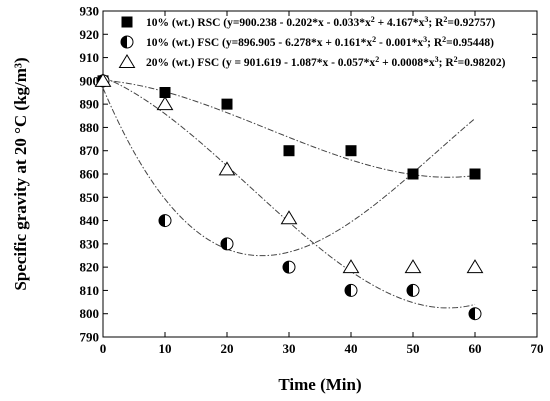 This screenshot has width=550, height=401. What do you see at coordinates (227, 348) in the screenshot?
I see `x-tick-label: 20` at bounding box center [227, 348].